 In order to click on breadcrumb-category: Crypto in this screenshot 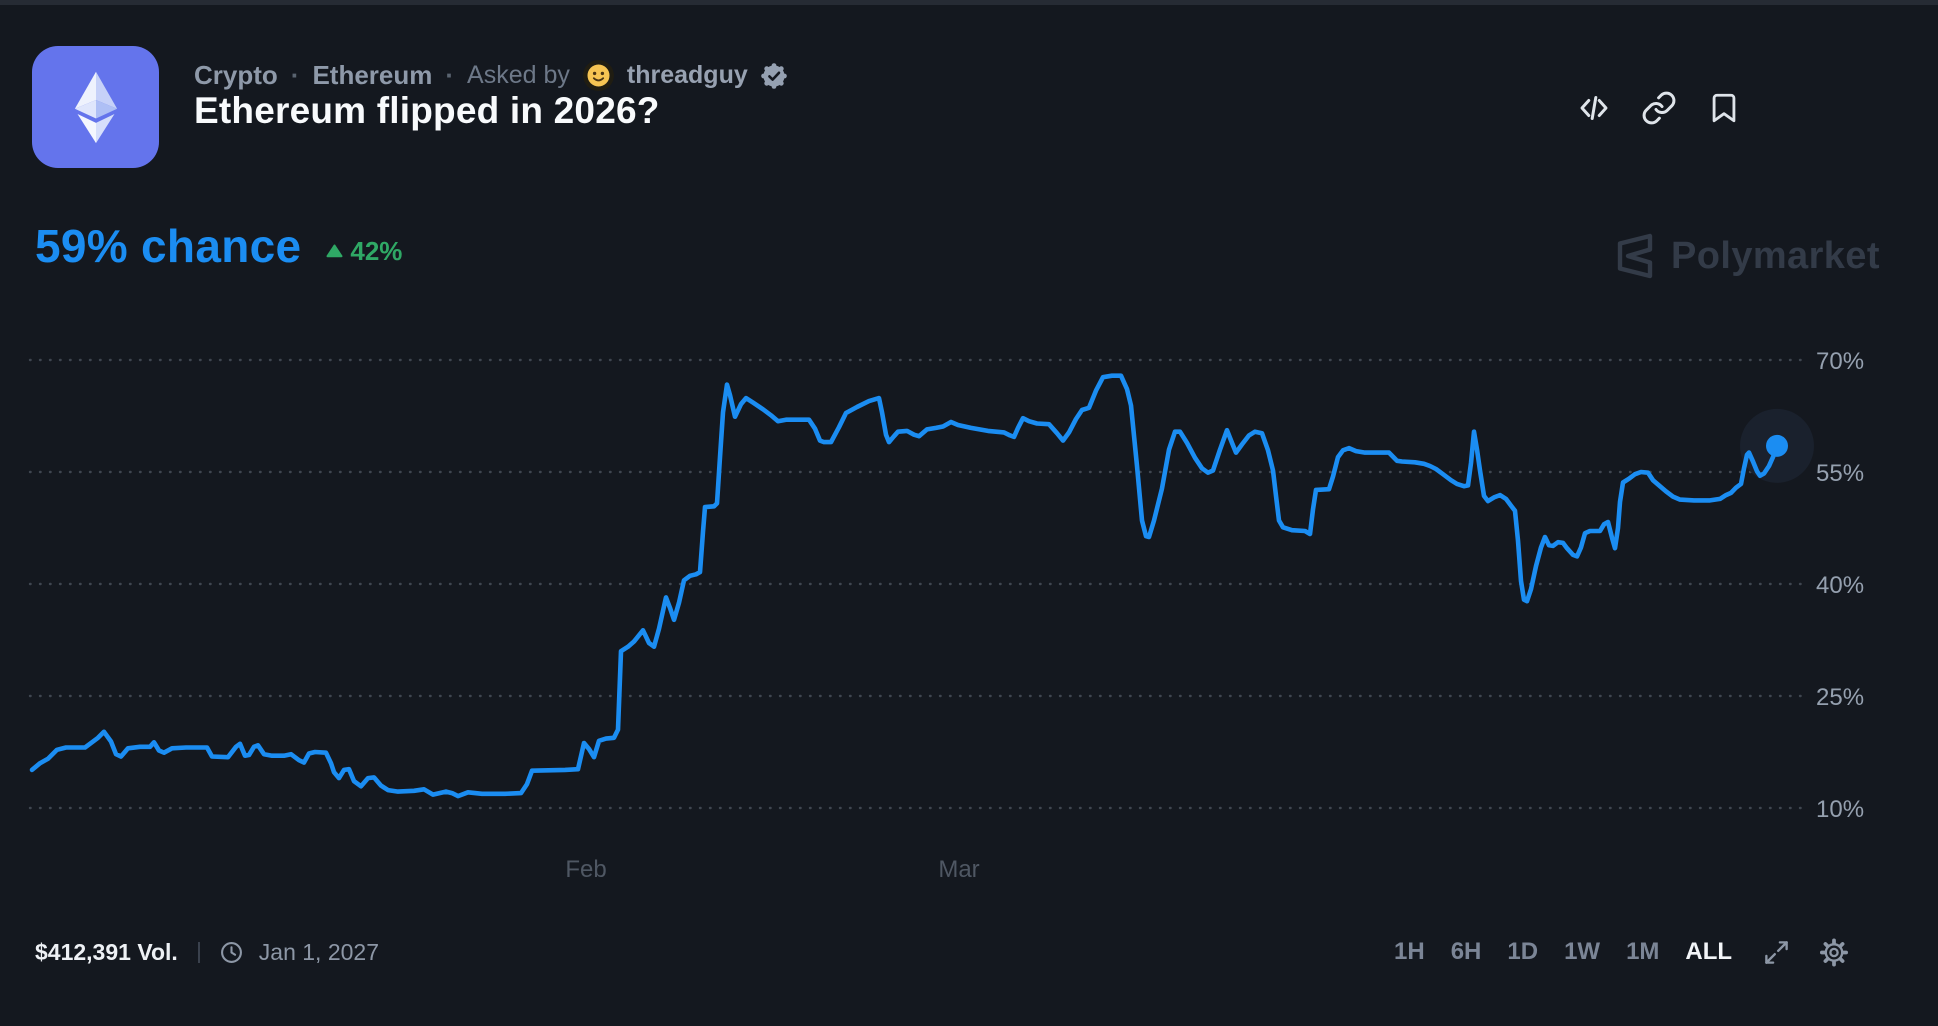, I will do `click(236, 75)`.